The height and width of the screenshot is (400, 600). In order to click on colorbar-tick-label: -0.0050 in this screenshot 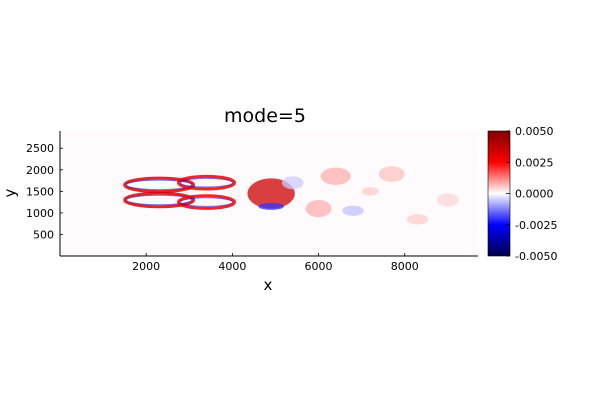, I will do `click(536, 256)`.